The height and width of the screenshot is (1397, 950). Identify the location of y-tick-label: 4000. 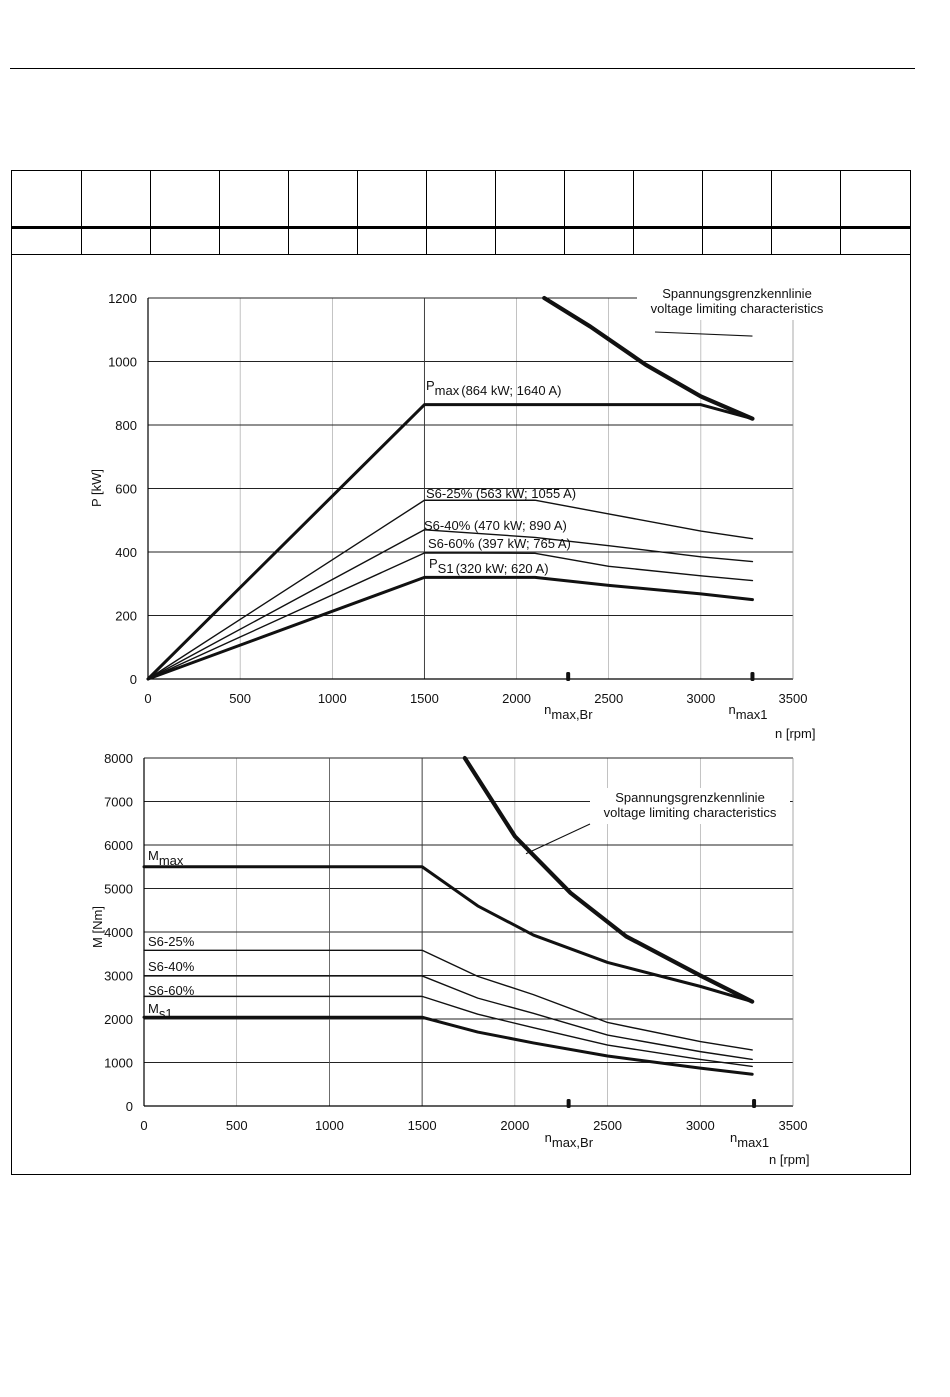
(118, 932).